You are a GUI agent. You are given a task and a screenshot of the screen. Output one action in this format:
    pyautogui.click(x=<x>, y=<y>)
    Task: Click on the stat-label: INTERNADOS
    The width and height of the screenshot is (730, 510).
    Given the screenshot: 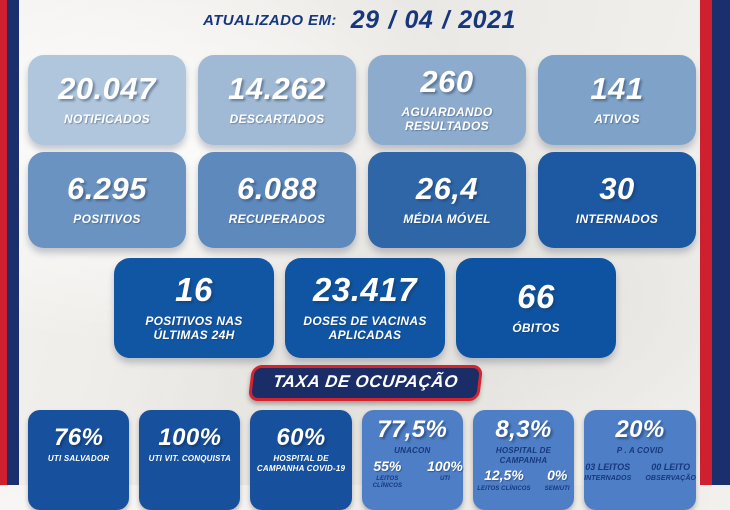 What is the action you would take?
    pyautogui.click(x=617, y=218)
    